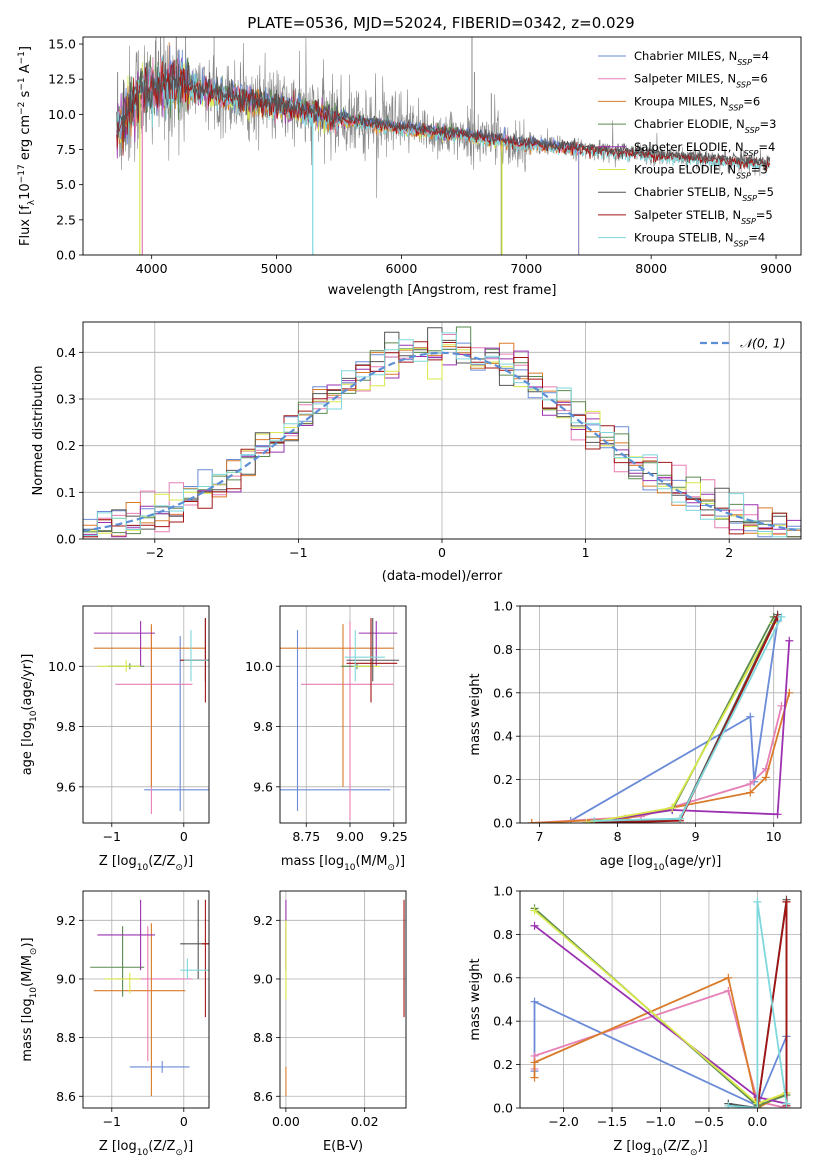 This screenshot has height=1170, width=819. I want to click on x-tick-label: 0.02, so click(365, 1121).